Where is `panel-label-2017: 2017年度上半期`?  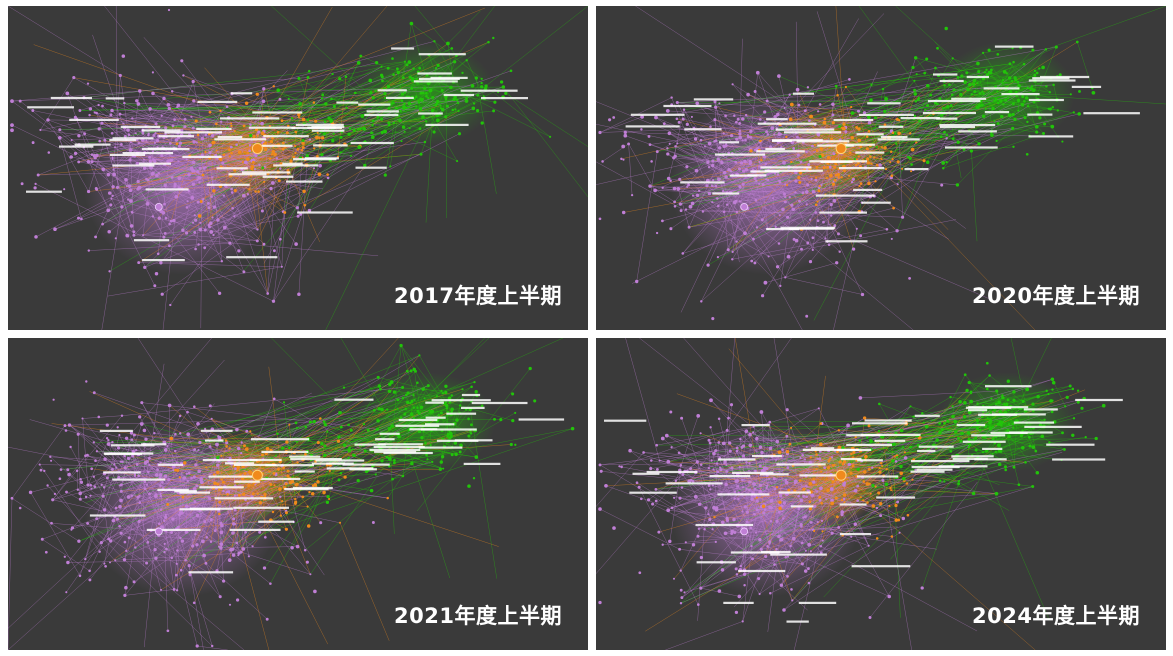 panel-label-2017: 2017年度上半期 is located at coordinates (478, 296).